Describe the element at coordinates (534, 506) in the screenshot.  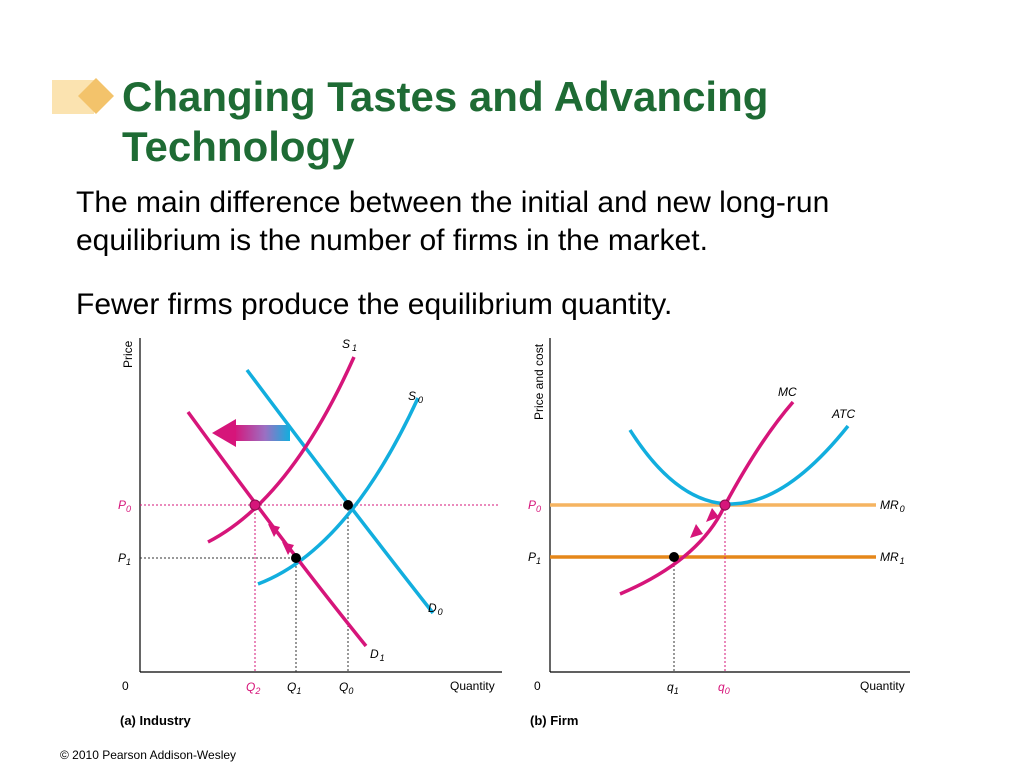
I see `firm-p0-tick: P0` at that location.